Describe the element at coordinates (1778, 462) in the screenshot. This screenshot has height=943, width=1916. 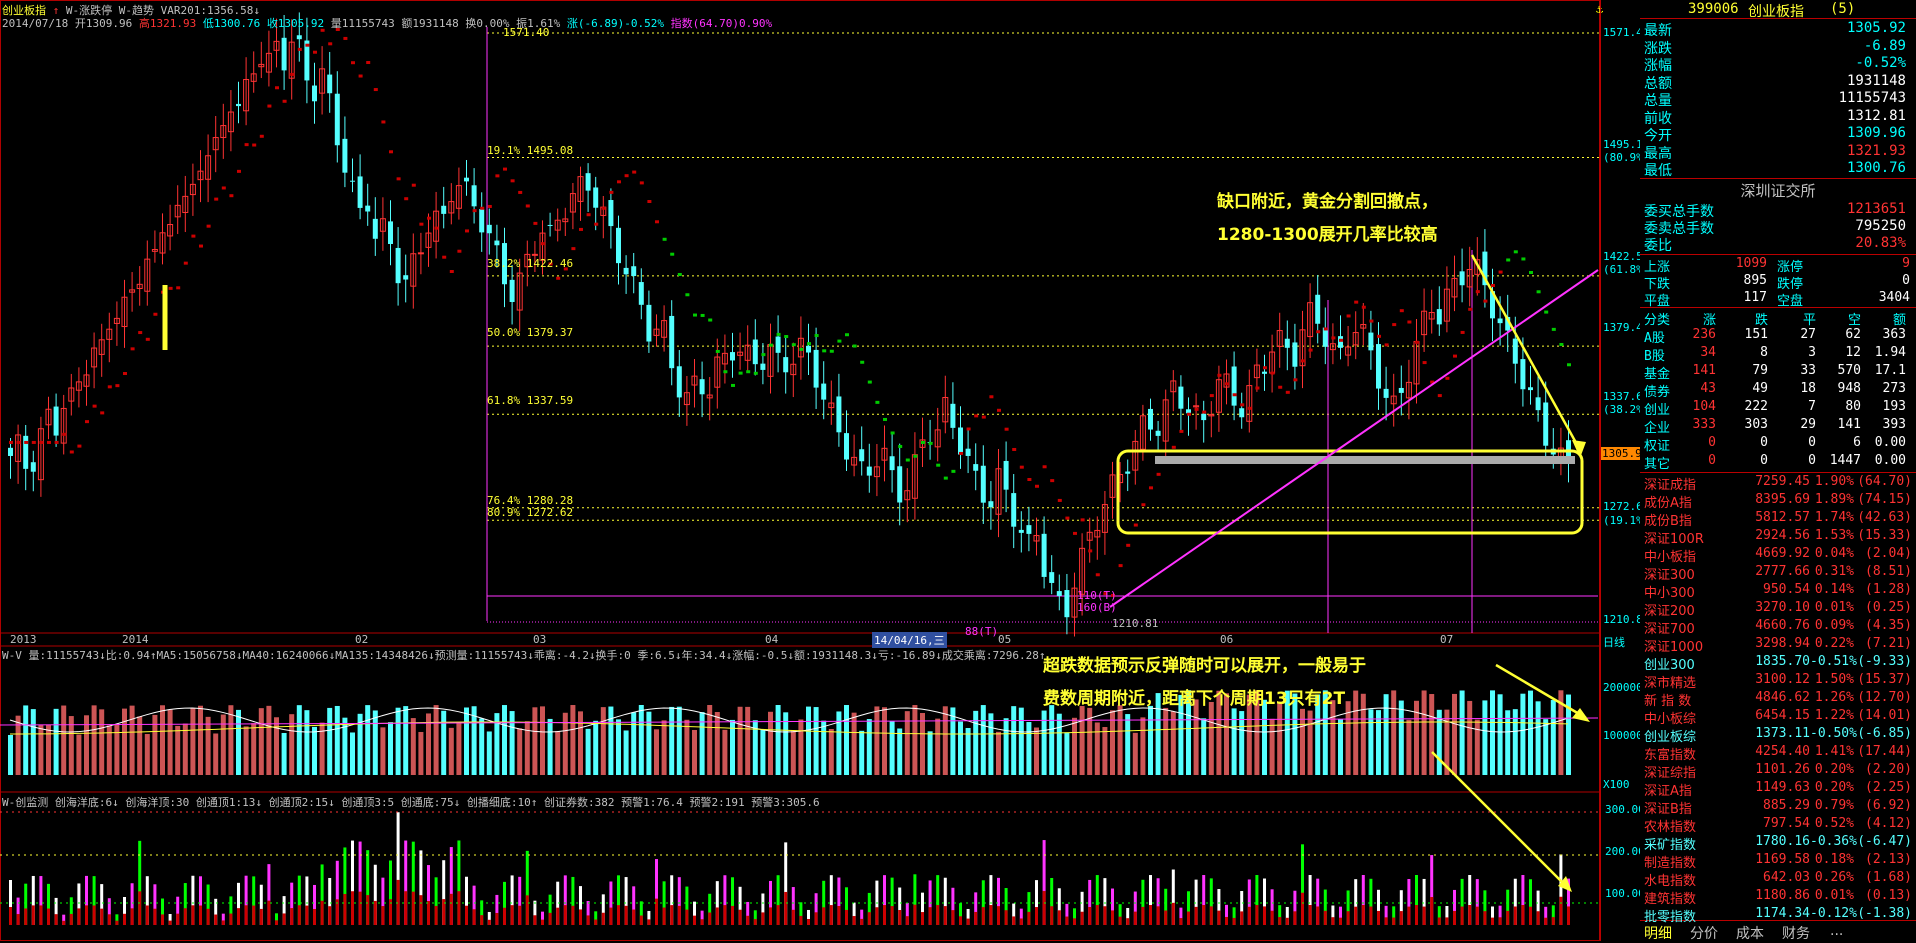
I see `category-row: 其它 0 0 0 1447 0.00` at that location.